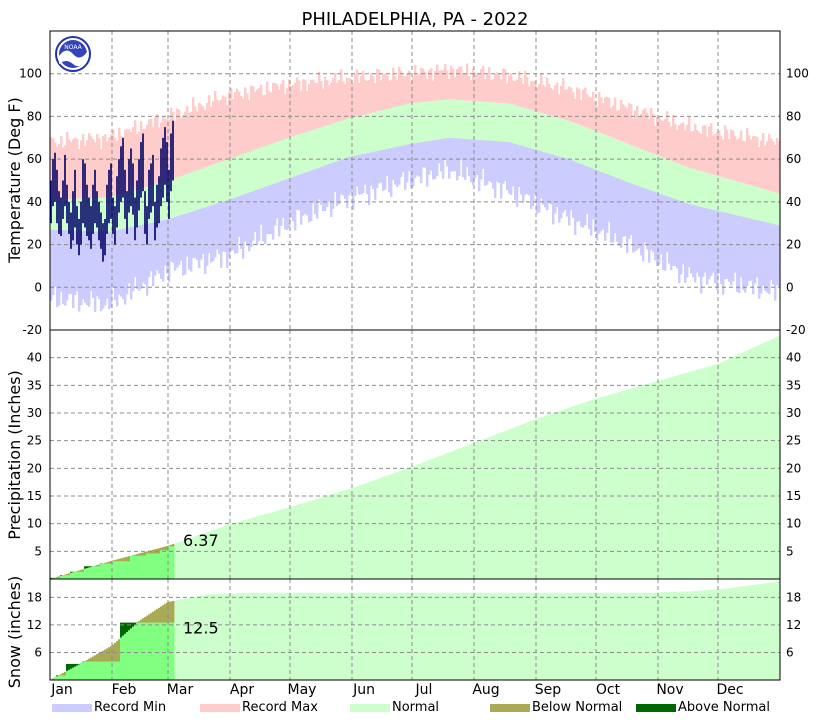 This screenshot has height=720, width=830. I want to click on precipitation-tick-left: 10, so click(34, 524).